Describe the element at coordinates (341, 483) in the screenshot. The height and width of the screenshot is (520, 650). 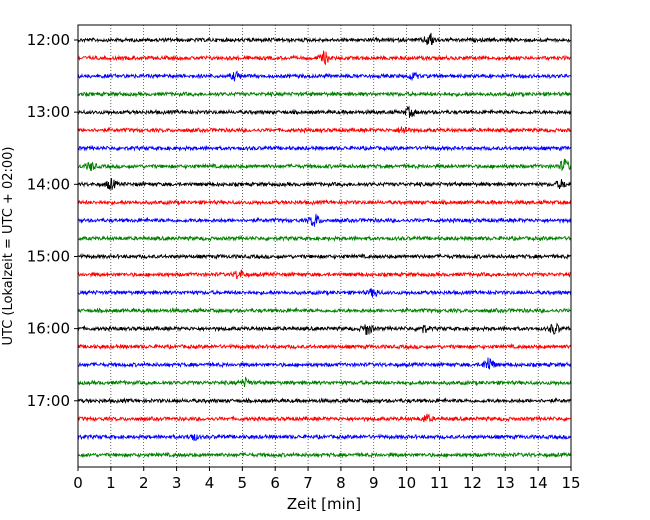
I see `x-tick-label: 8` at that location.